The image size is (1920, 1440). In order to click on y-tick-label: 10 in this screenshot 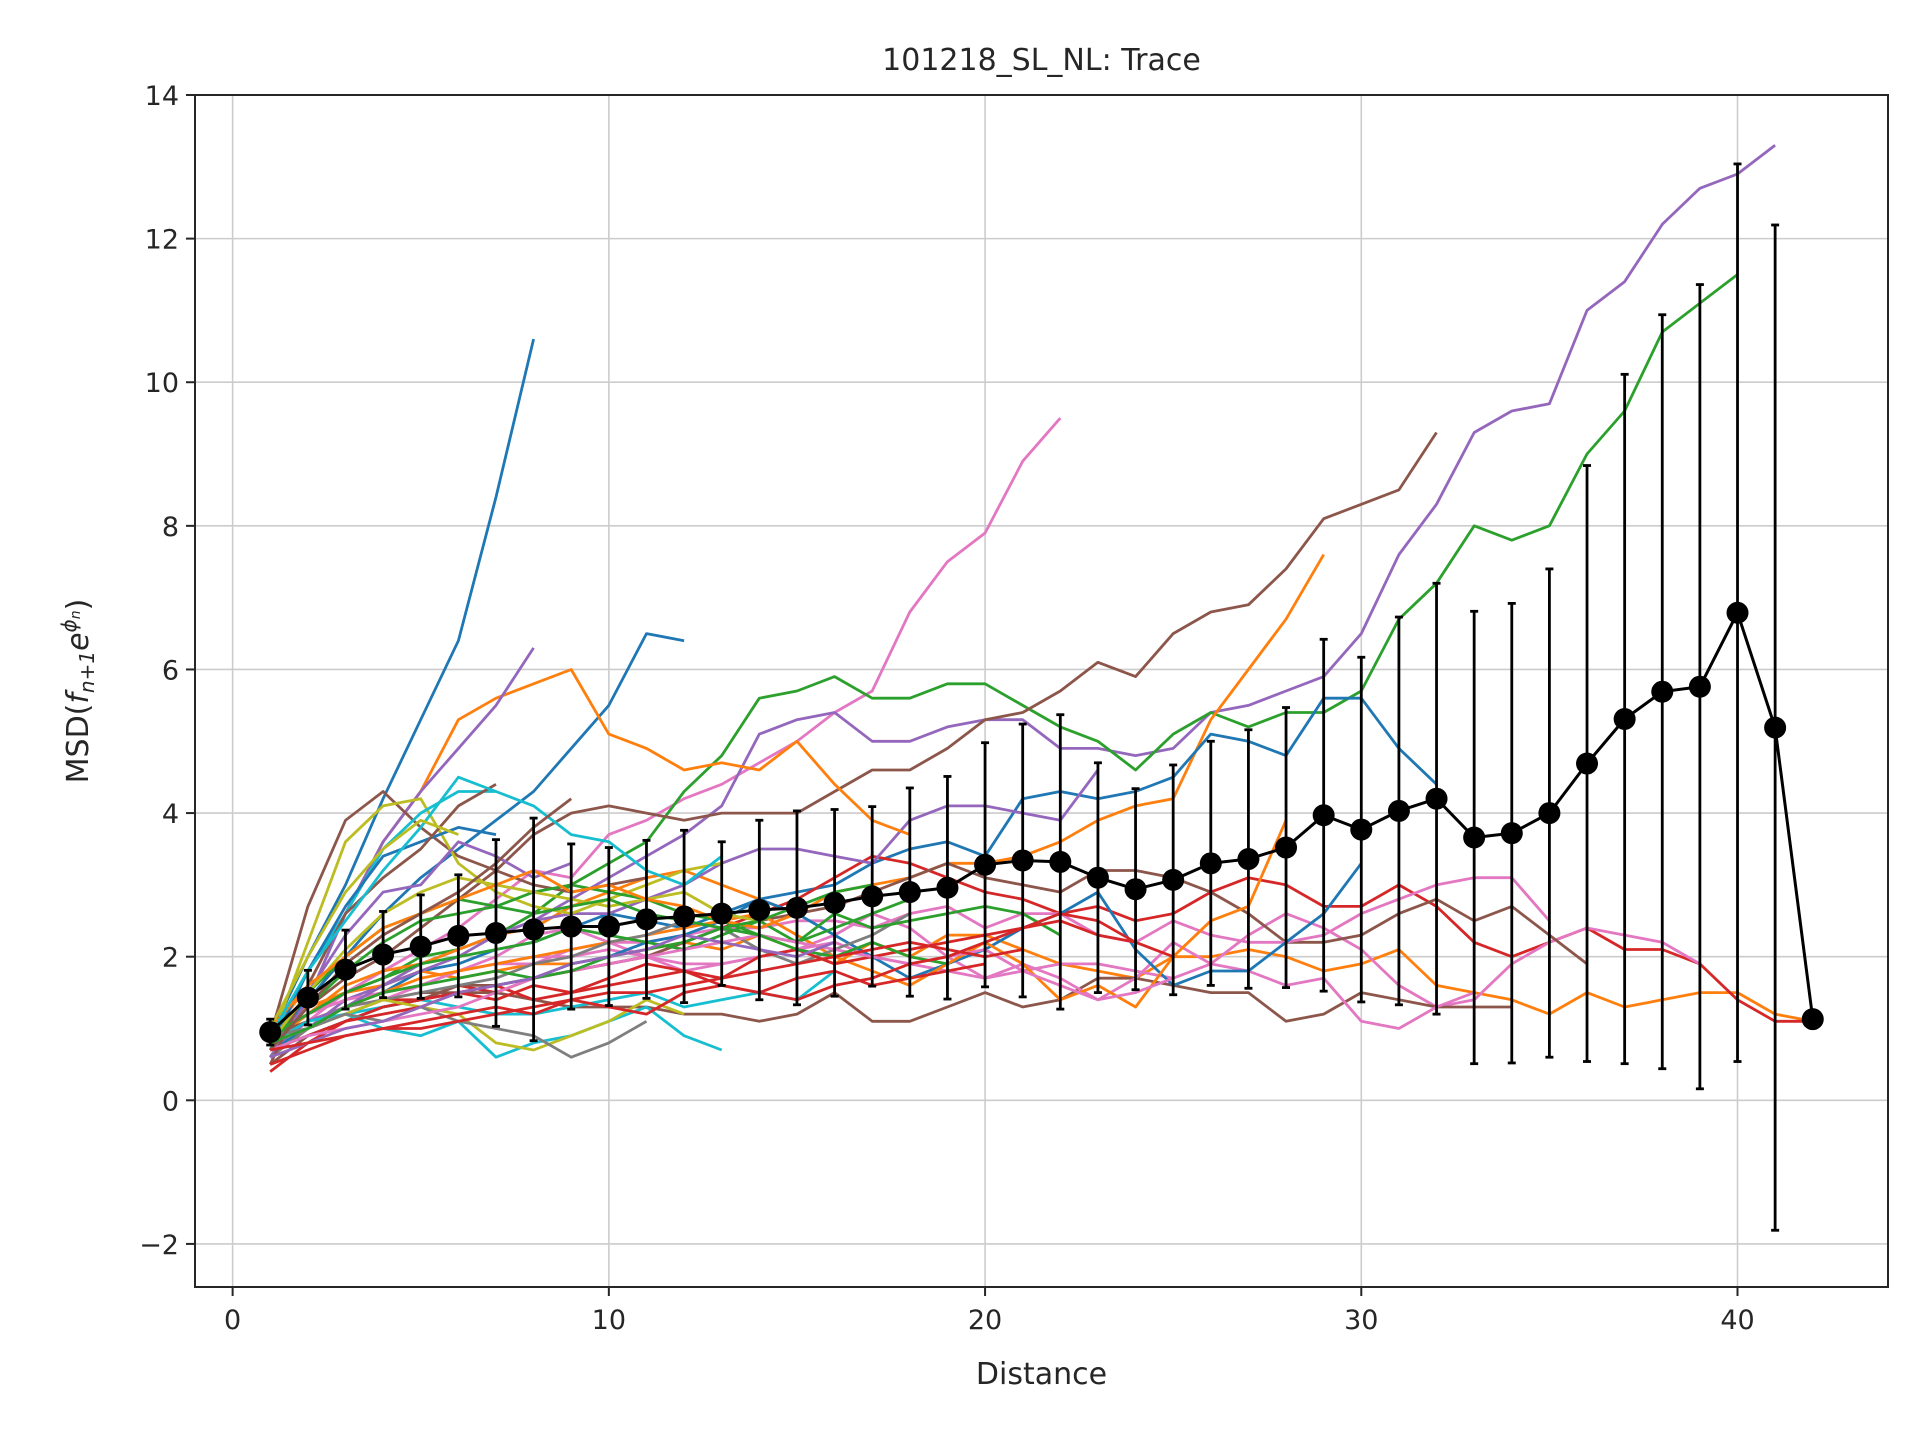, I will do `click(162, 383)`.